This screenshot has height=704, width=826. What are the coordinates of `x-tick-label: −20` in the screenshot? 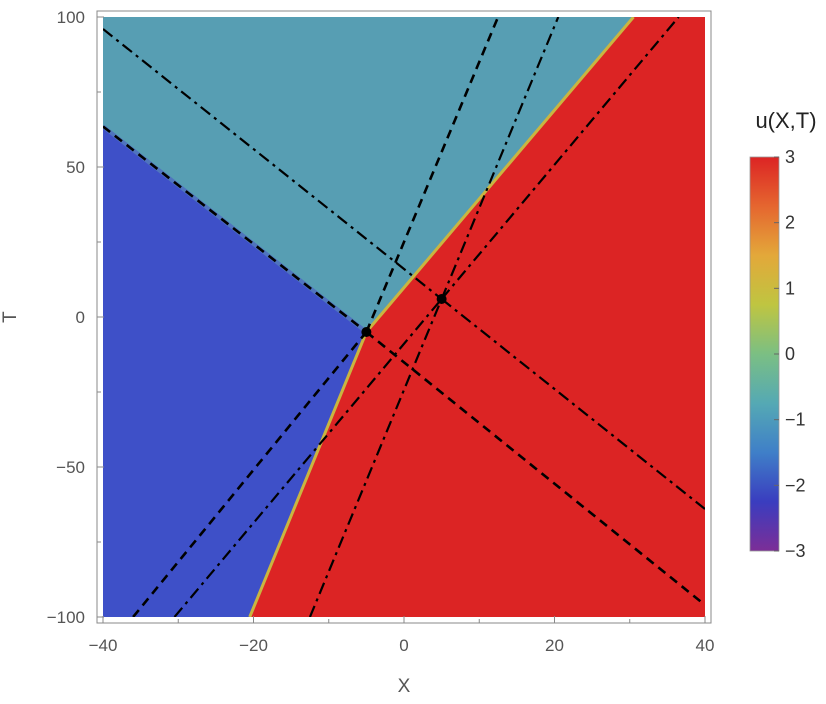 It's located at (253, 645).